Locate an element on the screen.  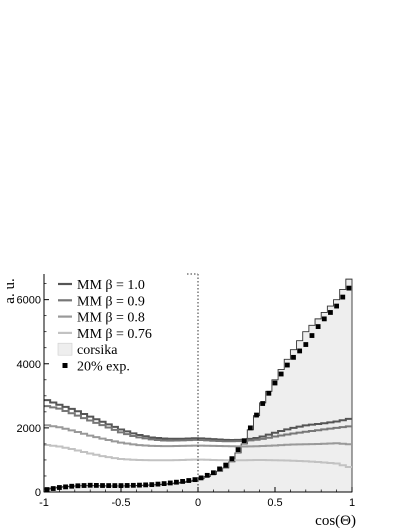
x-axis-title: cos(Θ) is located at coordinates (335, 521).